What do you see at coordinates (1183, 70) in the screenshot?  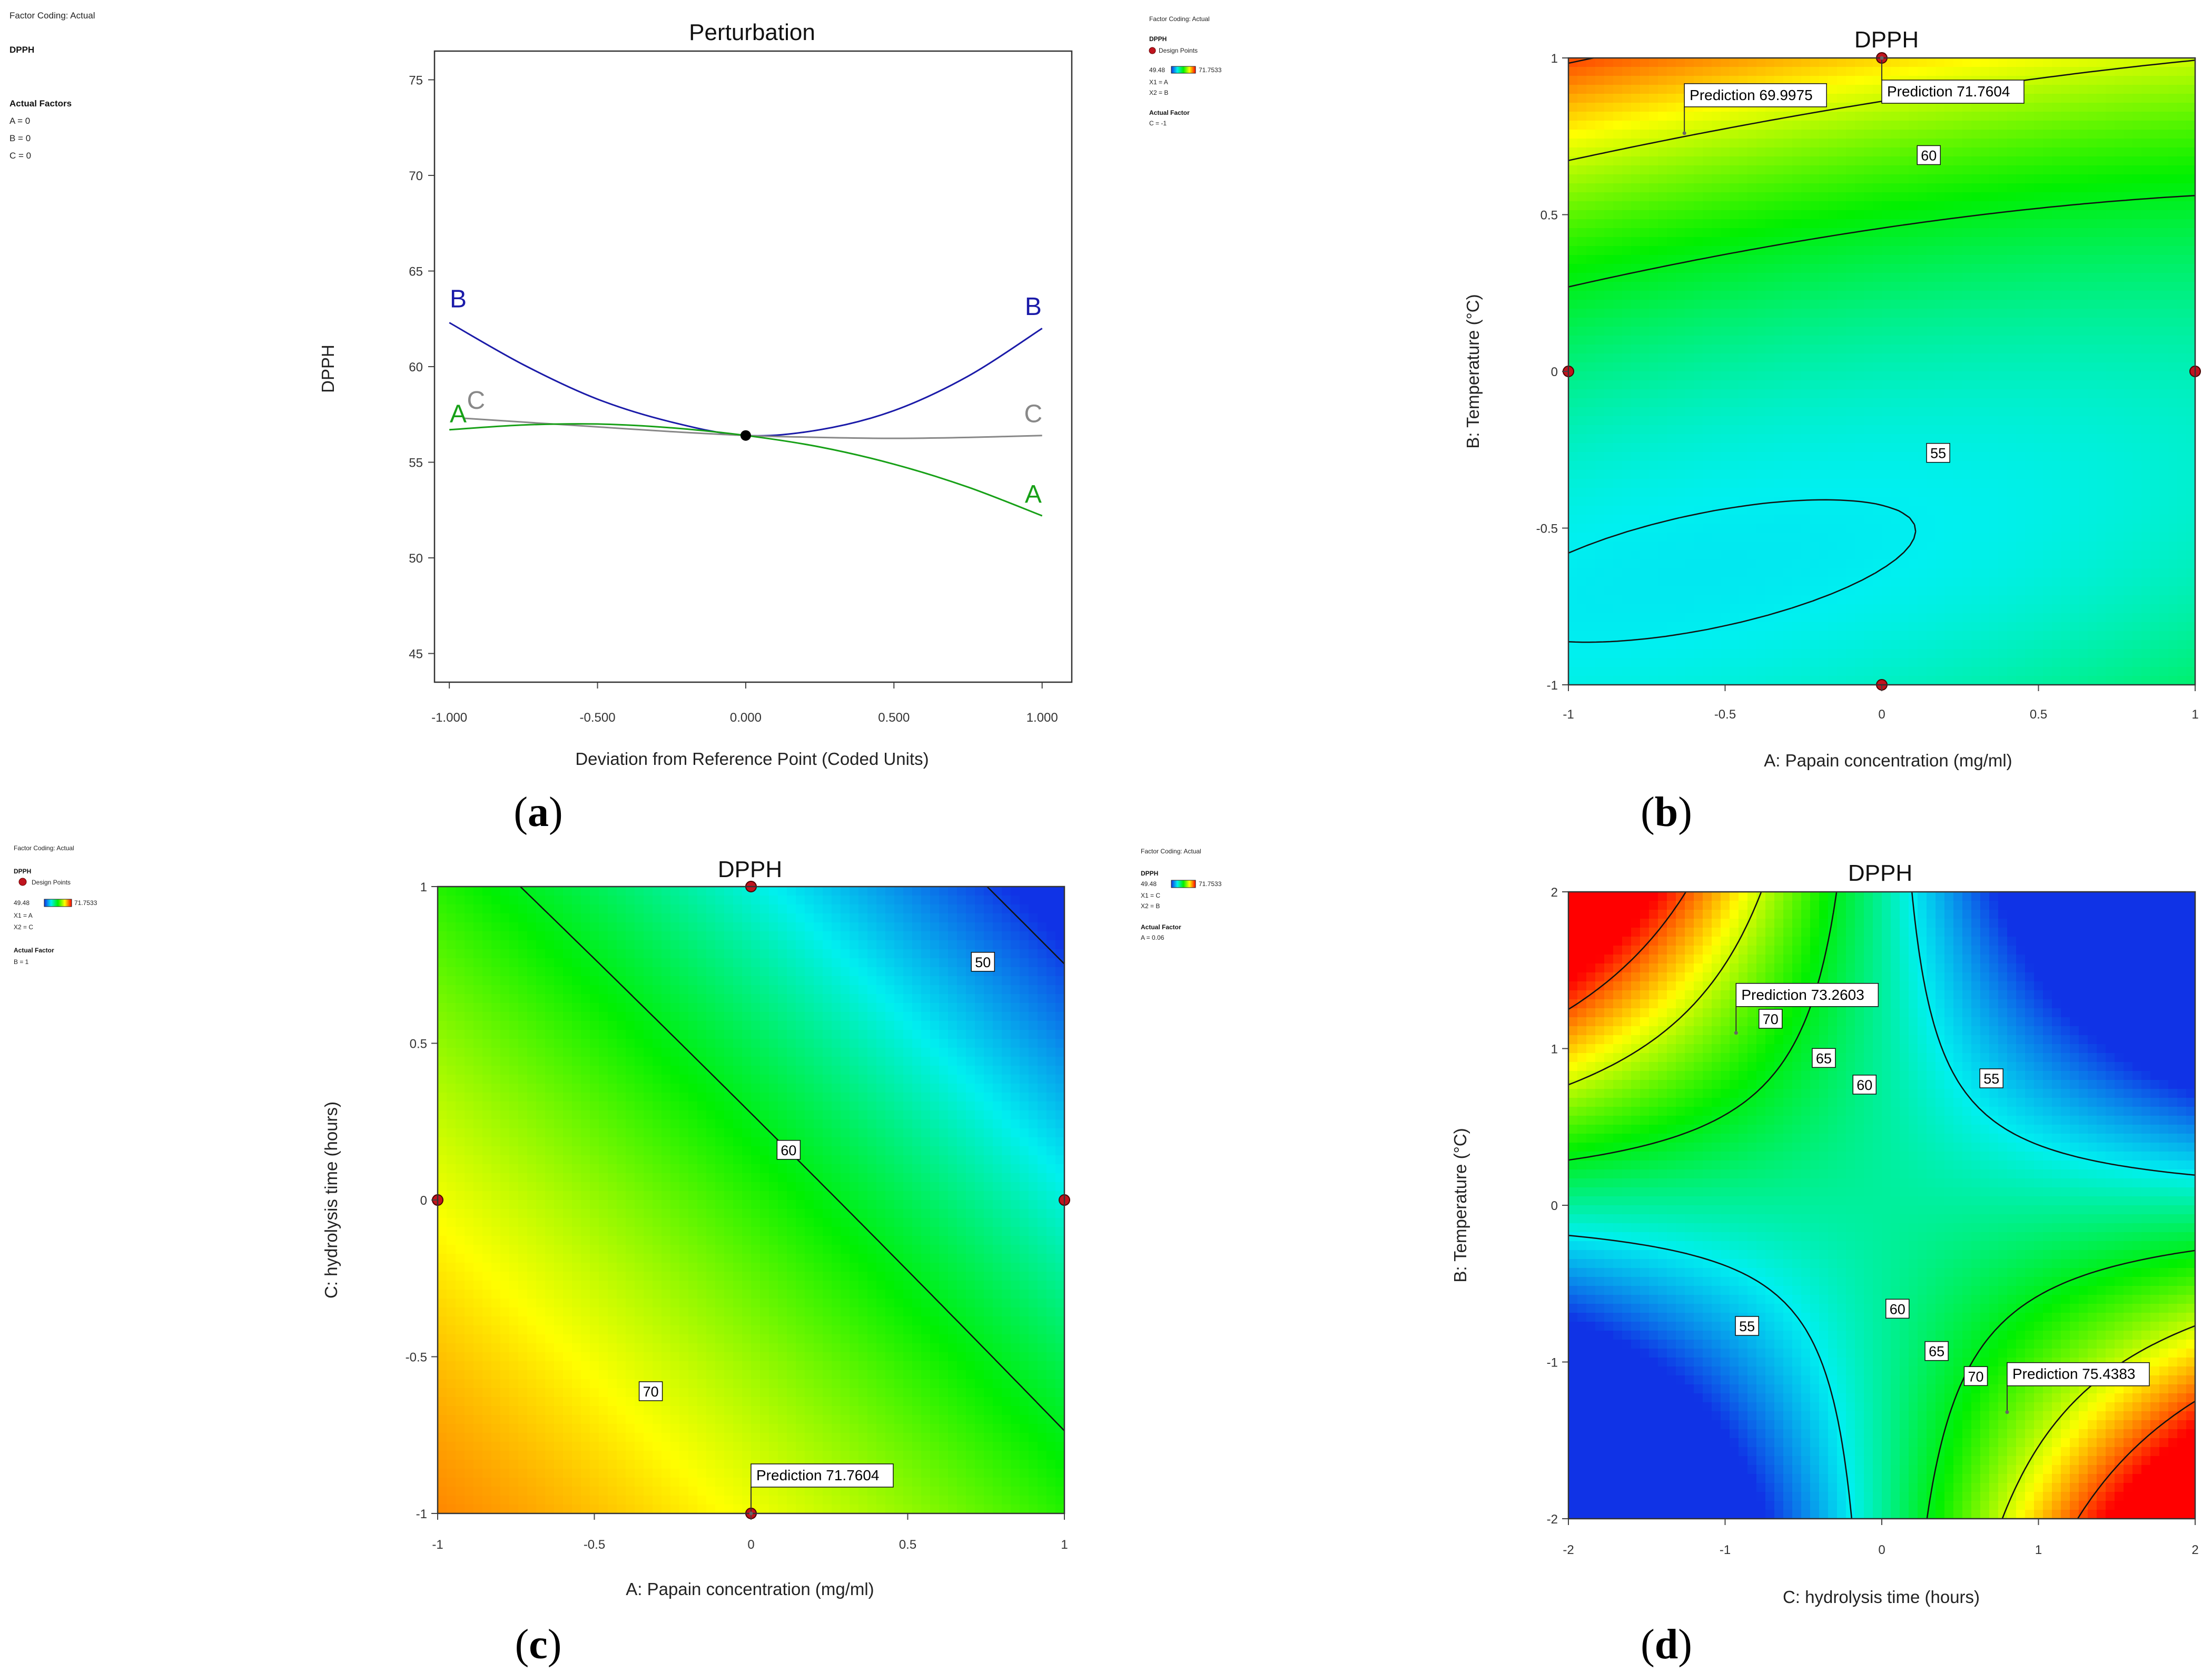 I see `colormap-legend-bar` at bounding box center [1183, 70].